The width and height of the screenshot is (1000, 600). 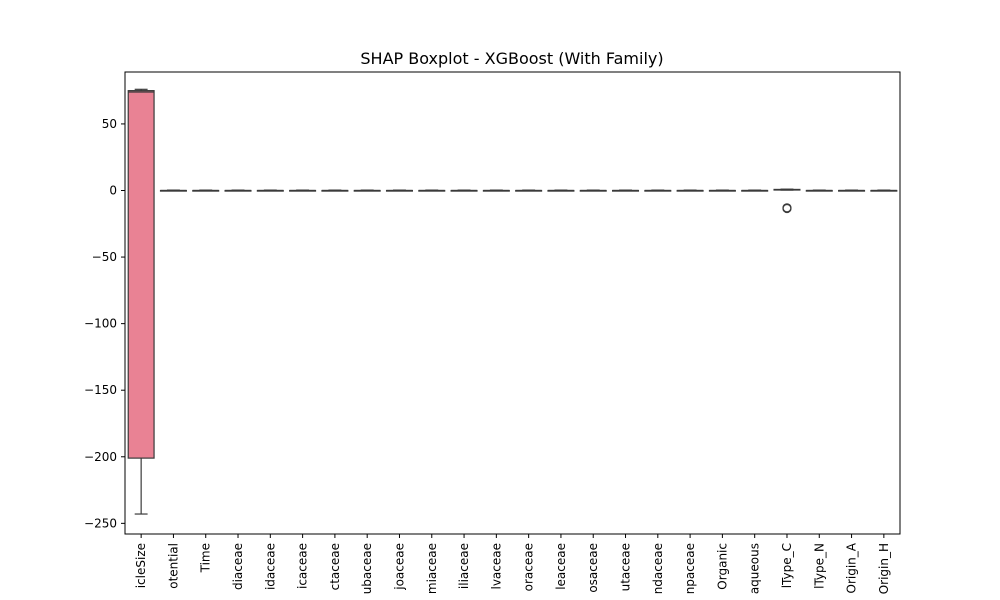 What do you see at coordinates (496, 190) in the screenshot?
I see `box-lvaceae` at bounding box center [496, 190].